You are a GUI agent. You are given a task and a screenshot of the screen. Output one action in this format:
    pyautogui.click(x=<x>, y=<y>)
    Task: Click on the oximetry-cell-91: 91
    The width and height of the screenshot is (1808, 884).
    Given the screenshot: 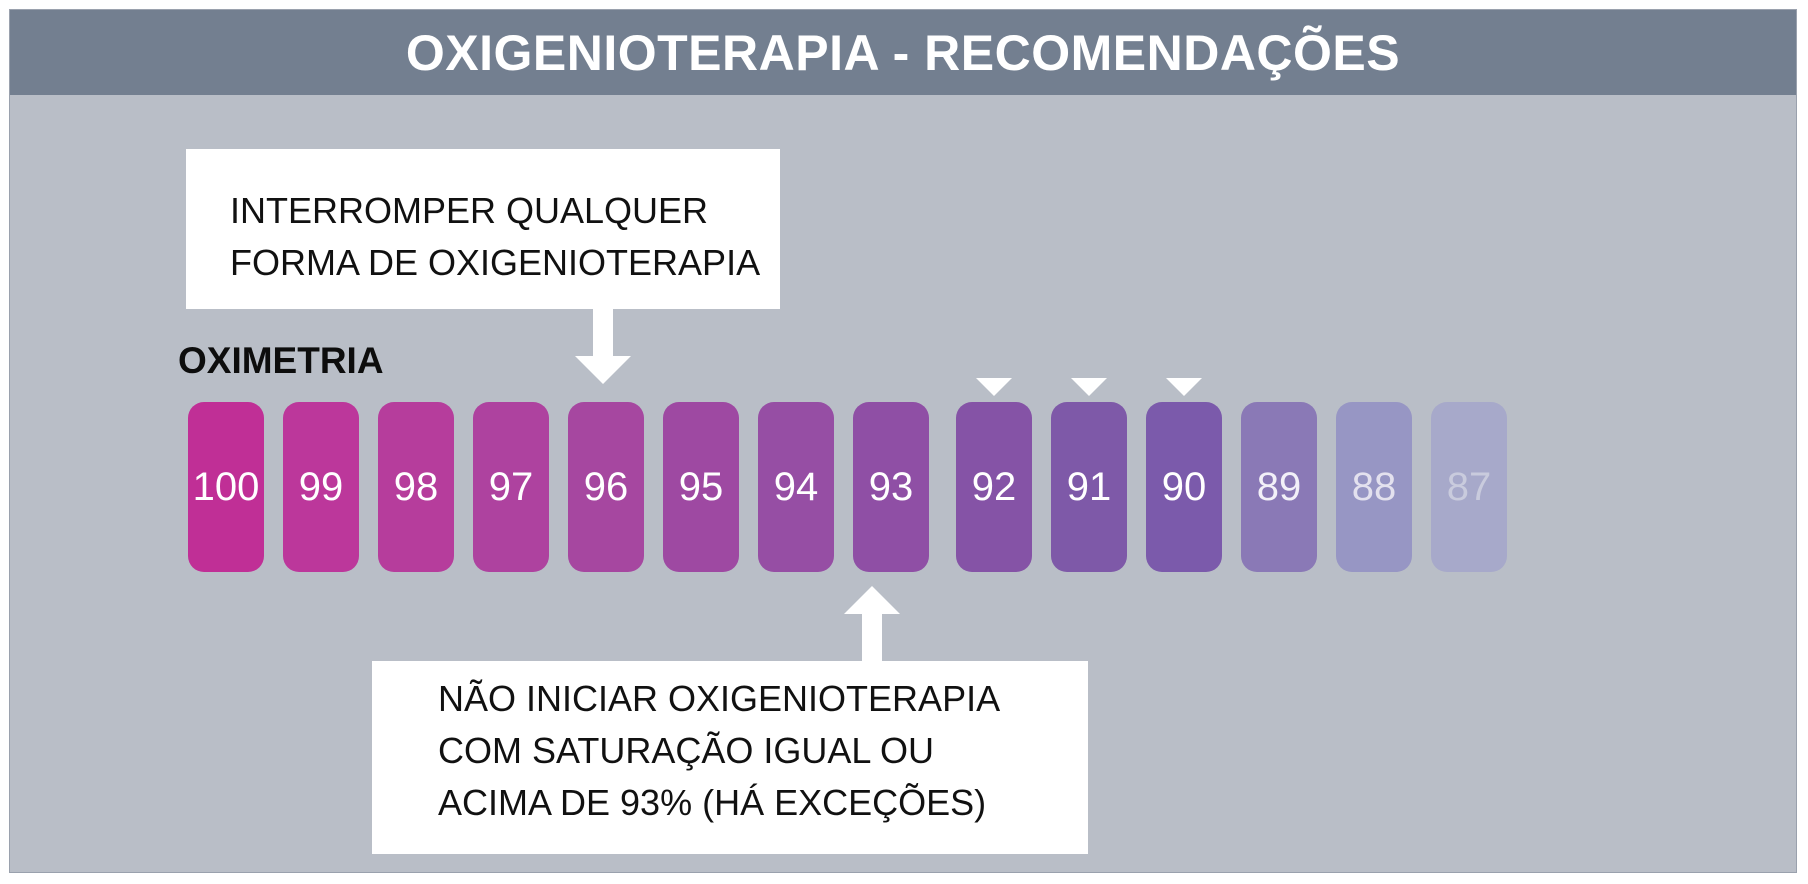 What is the action you would take?
    pyautogui.click(x=1089, y=487)
    